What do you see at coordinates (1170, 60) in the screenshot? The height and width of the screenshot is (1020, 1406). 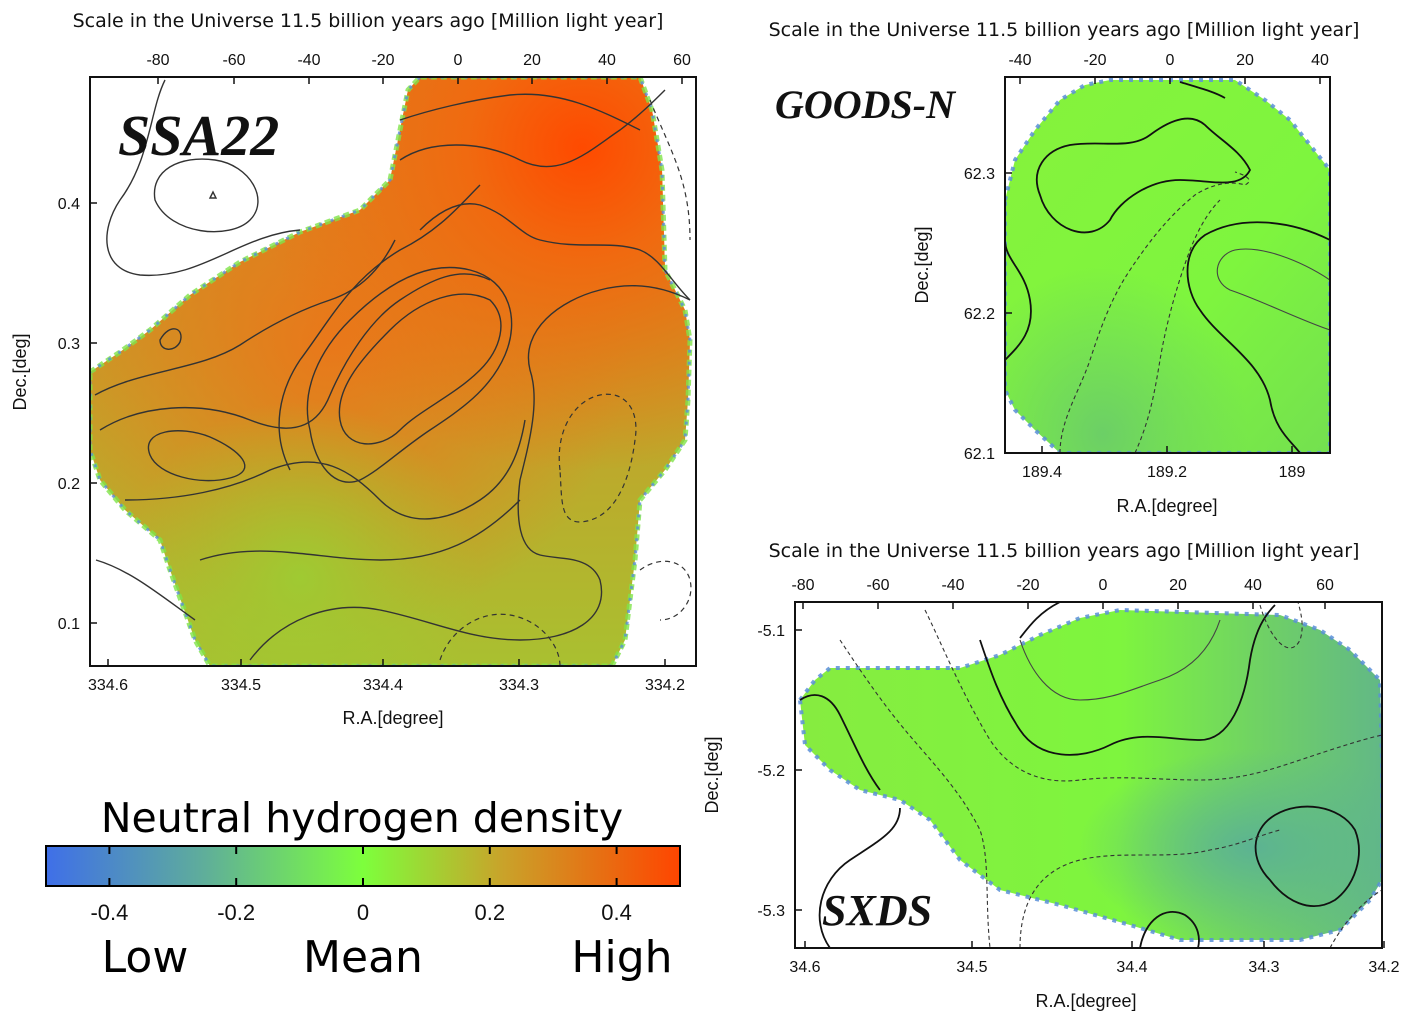 I see `goodsn-toptick-label: 0` at bounding box center [1170, 60].